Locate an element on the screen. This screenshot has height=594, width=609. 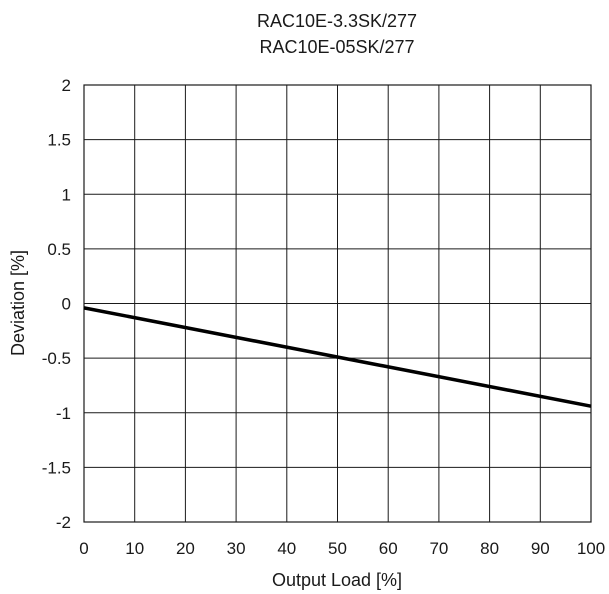
series-line is located at coordinates (337, 357).